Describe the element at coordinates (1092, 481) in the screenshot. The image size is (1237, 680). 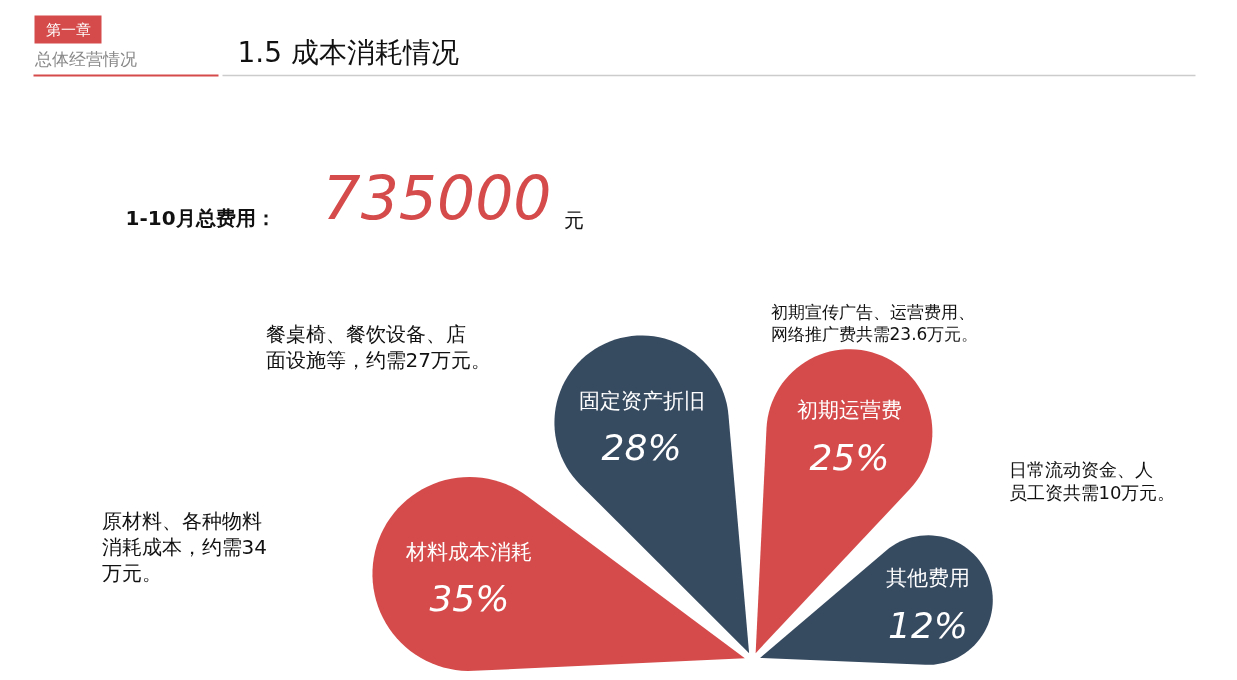
I see `text: 日常流动资金、人员工资共需10万元。` at that location.